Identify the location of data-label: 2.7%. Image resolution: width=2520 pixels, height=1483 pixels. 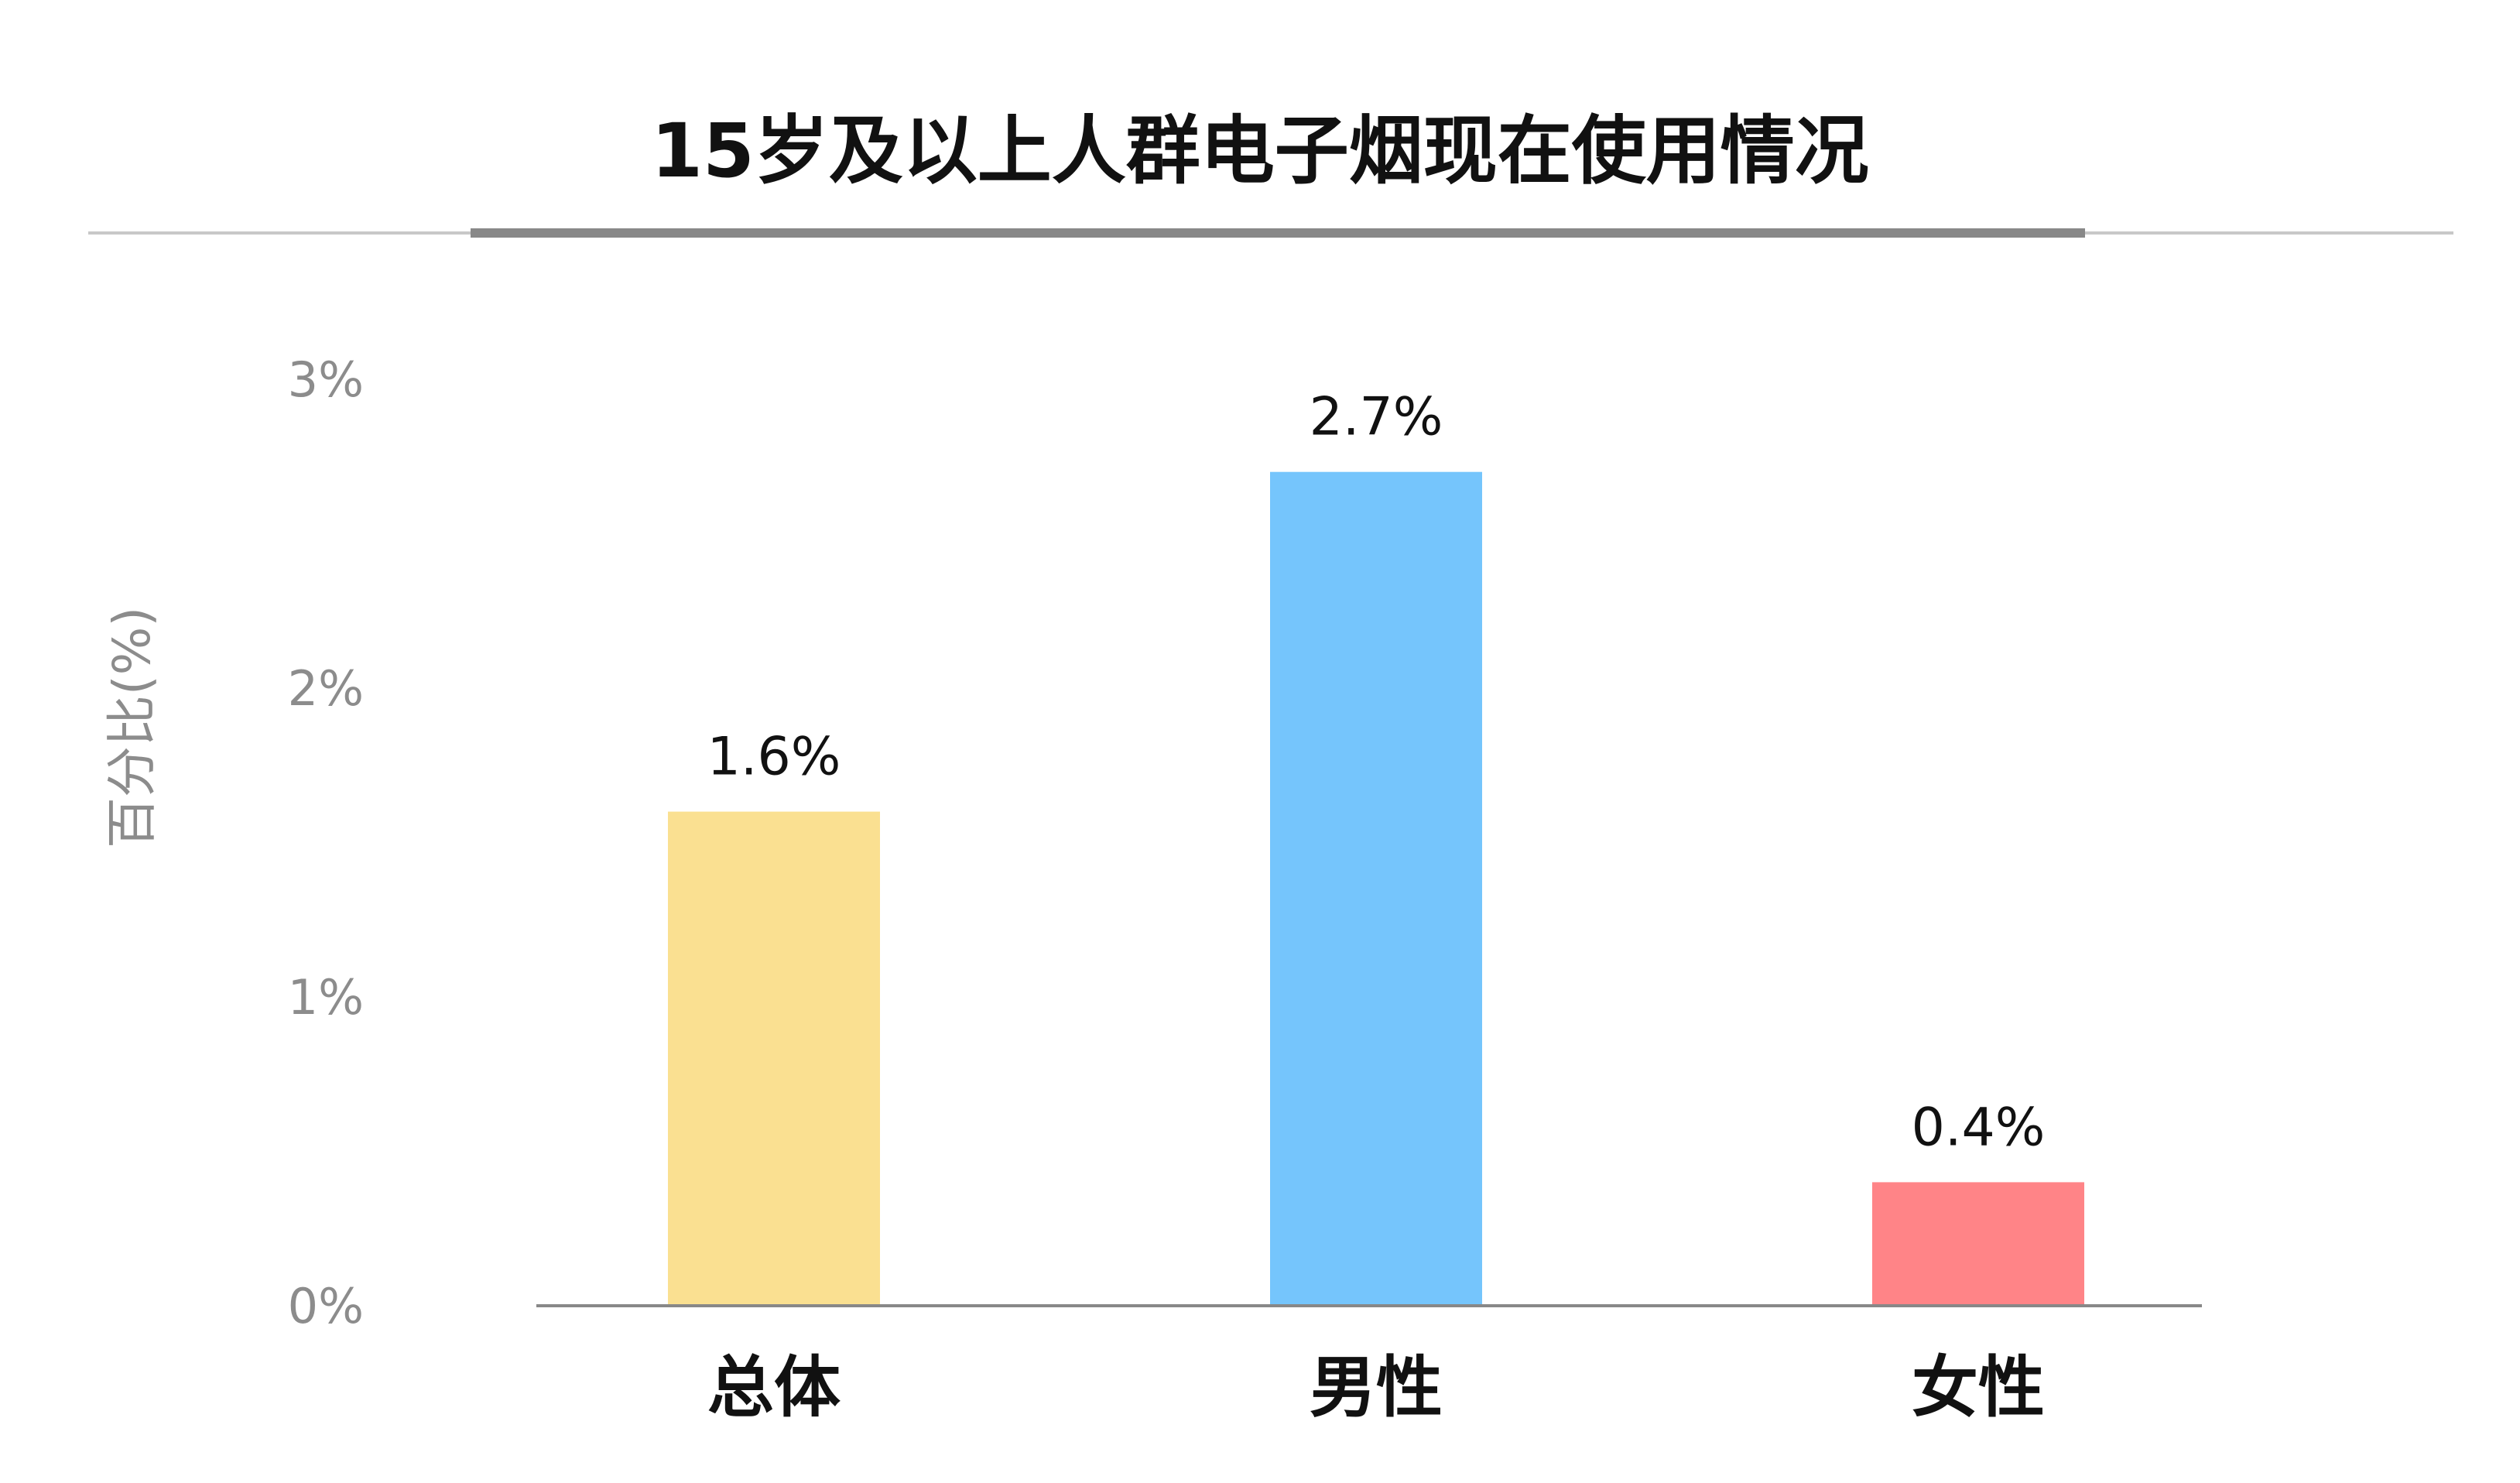
(1376, 417).